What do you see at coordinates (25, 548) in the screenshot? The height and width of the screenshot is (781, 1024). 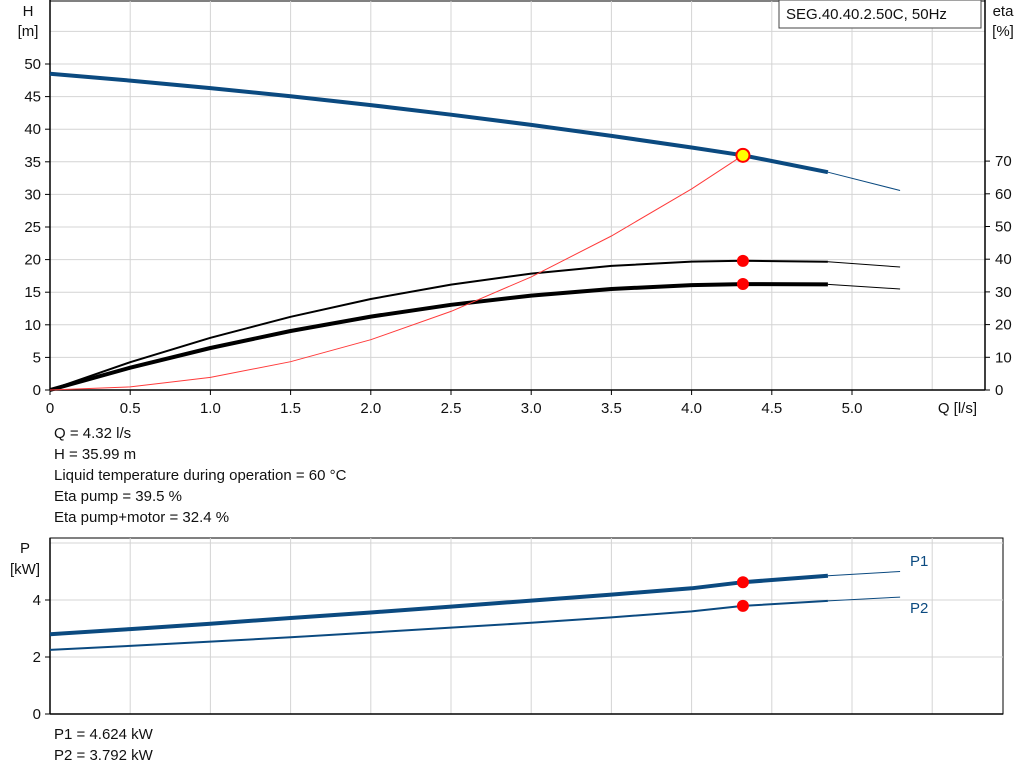 I see `p-axis-label: P` at bounding box center [25, 548].